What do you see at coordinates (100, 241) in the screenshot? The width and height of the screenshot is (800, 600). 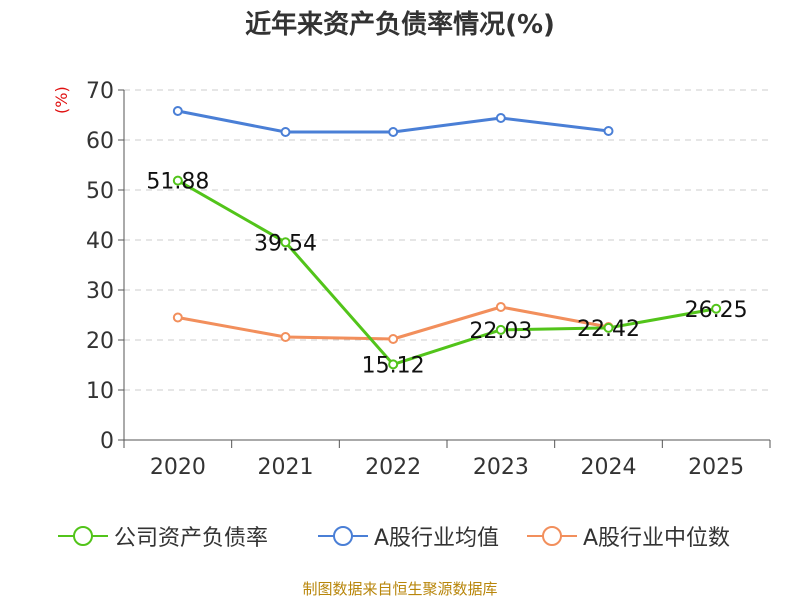 I see `y-tick-label: 40` at bounding box center [100, 241].